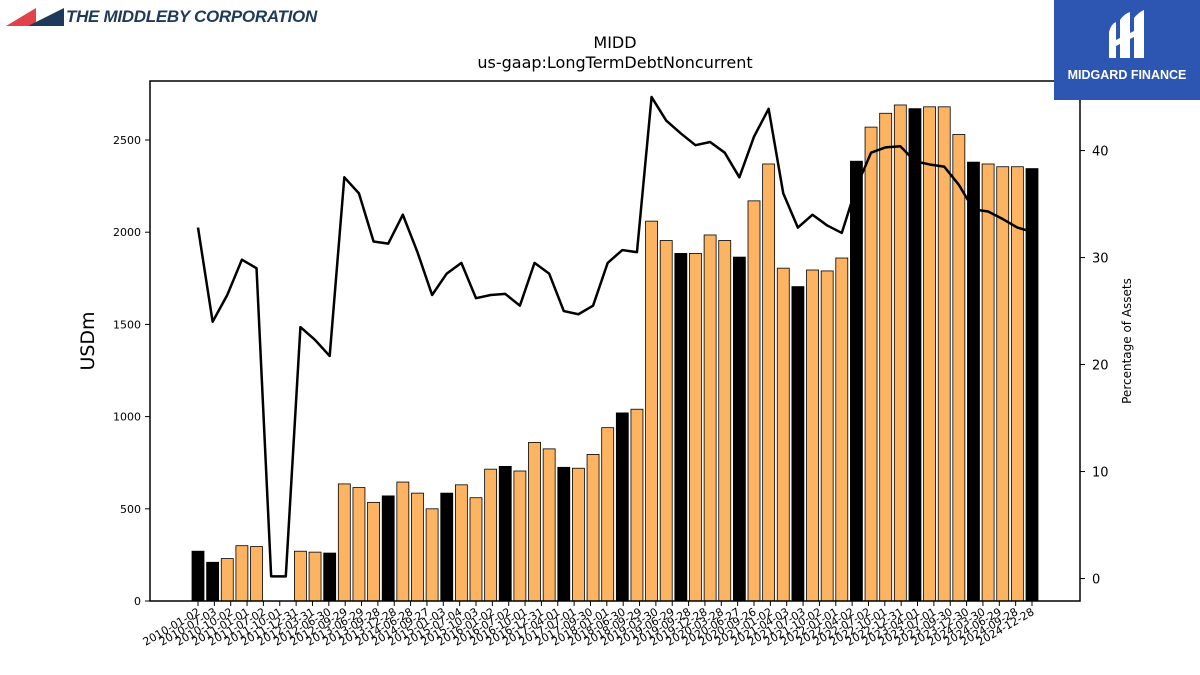 Image resolution: width=1200 pixels, height=675 pixels. What do you see at coordinates (1100, 366) in the screenshot?
I see `y2-tick-label: 20` at bounding box center [1100, 366].